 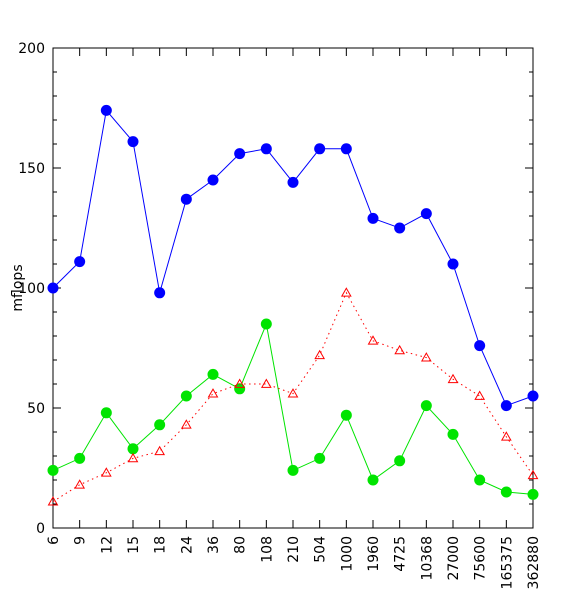 I want to click on y-tick-label: 0, so click(x=40, y=529).